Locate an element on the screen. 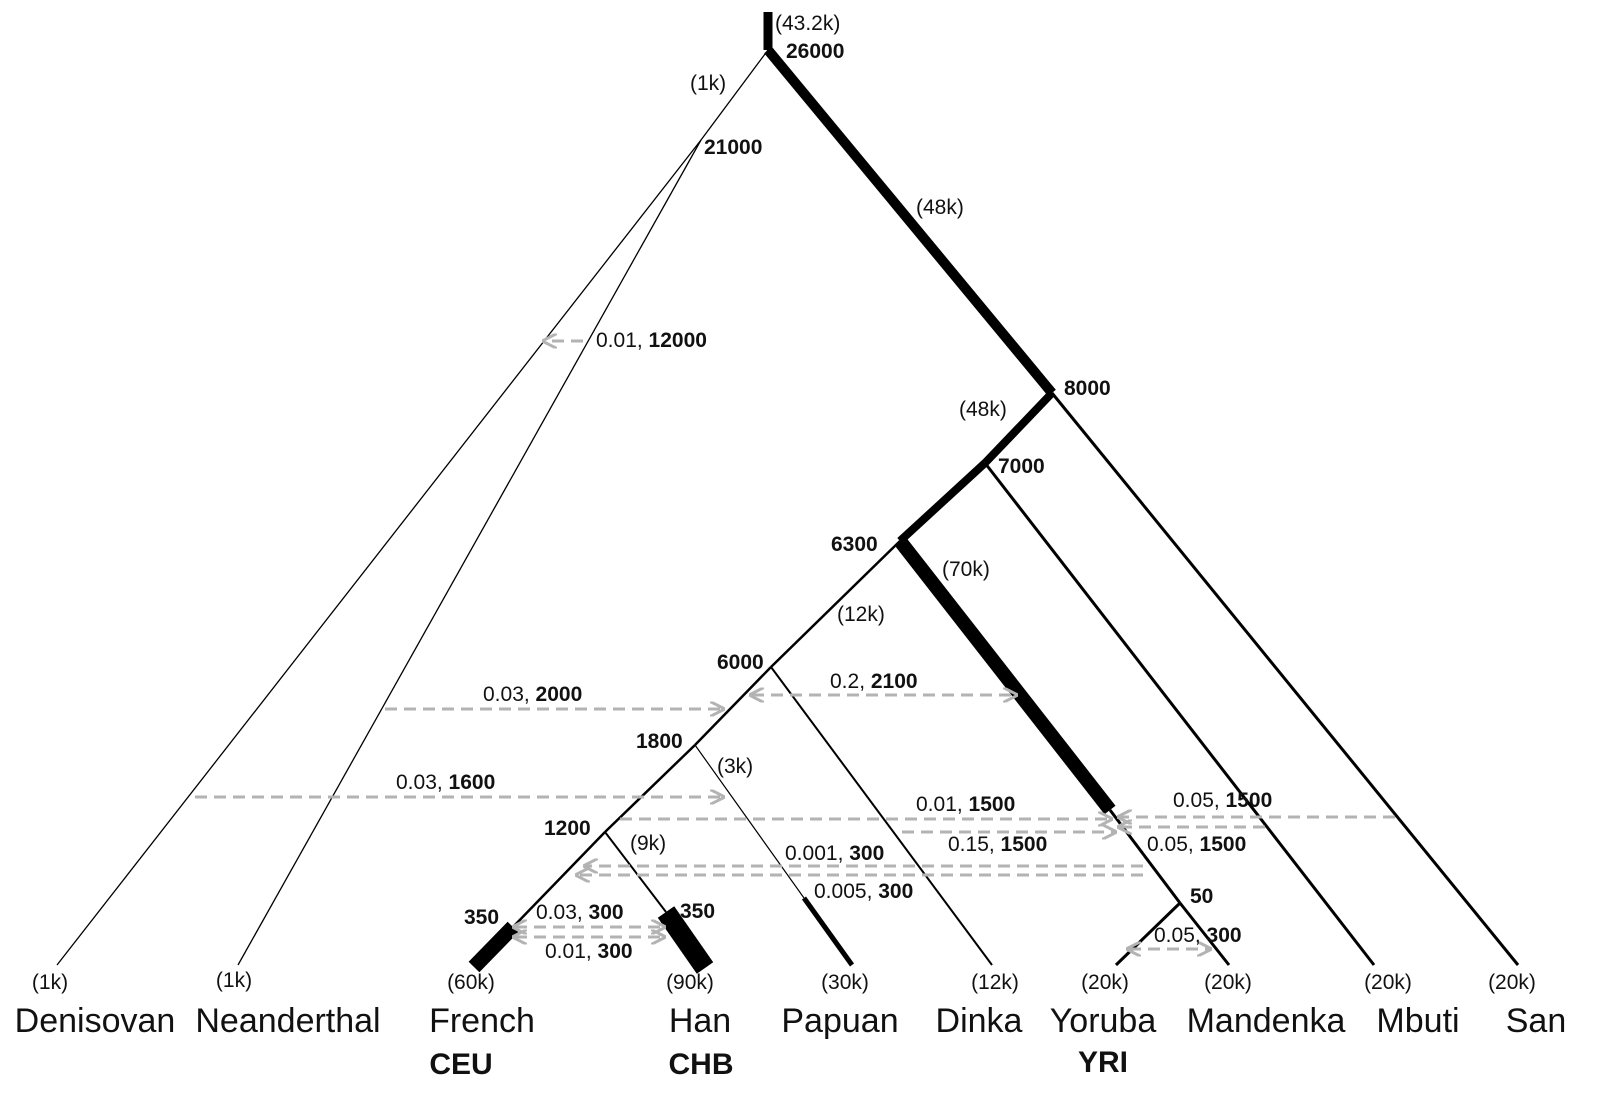  migration-label: 0.03, 300 is located at coordinates (580, 912).